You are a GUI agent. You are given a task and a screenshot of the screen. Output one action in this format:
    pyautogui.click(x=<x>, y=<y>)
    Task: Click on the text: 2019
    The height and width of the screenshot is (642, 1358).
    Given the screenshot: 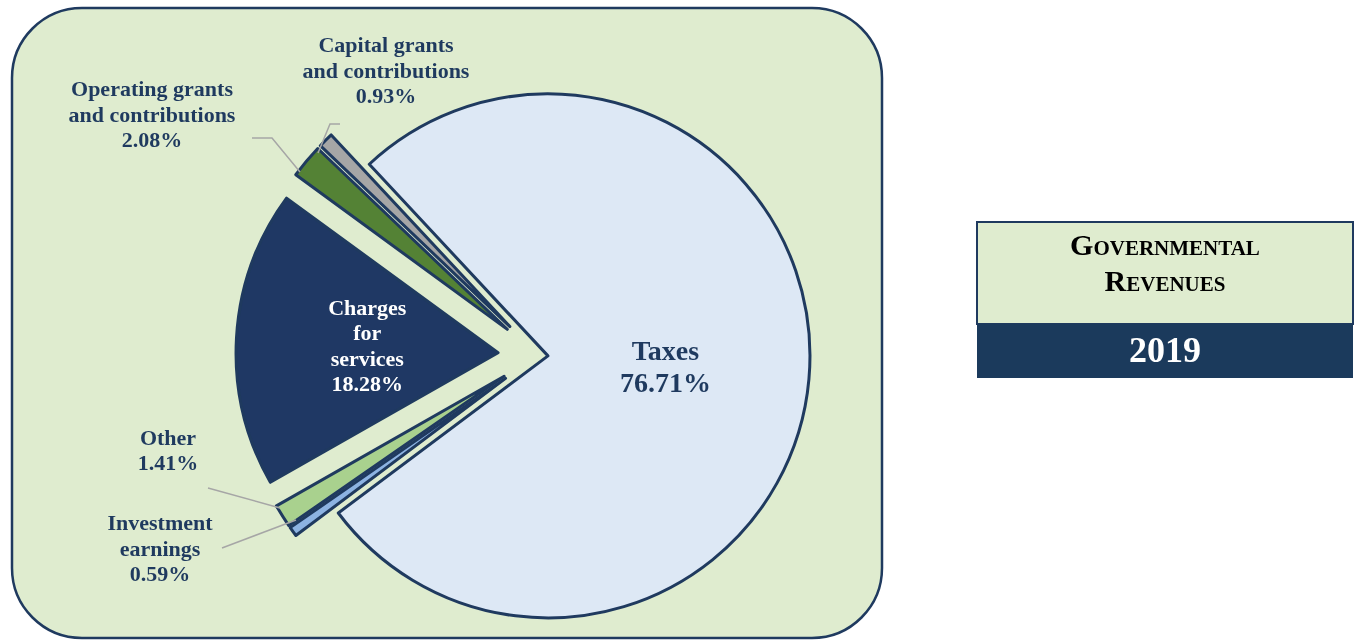 What is the action you would take?
    pyautogui.click(x=1165, y=350)
    